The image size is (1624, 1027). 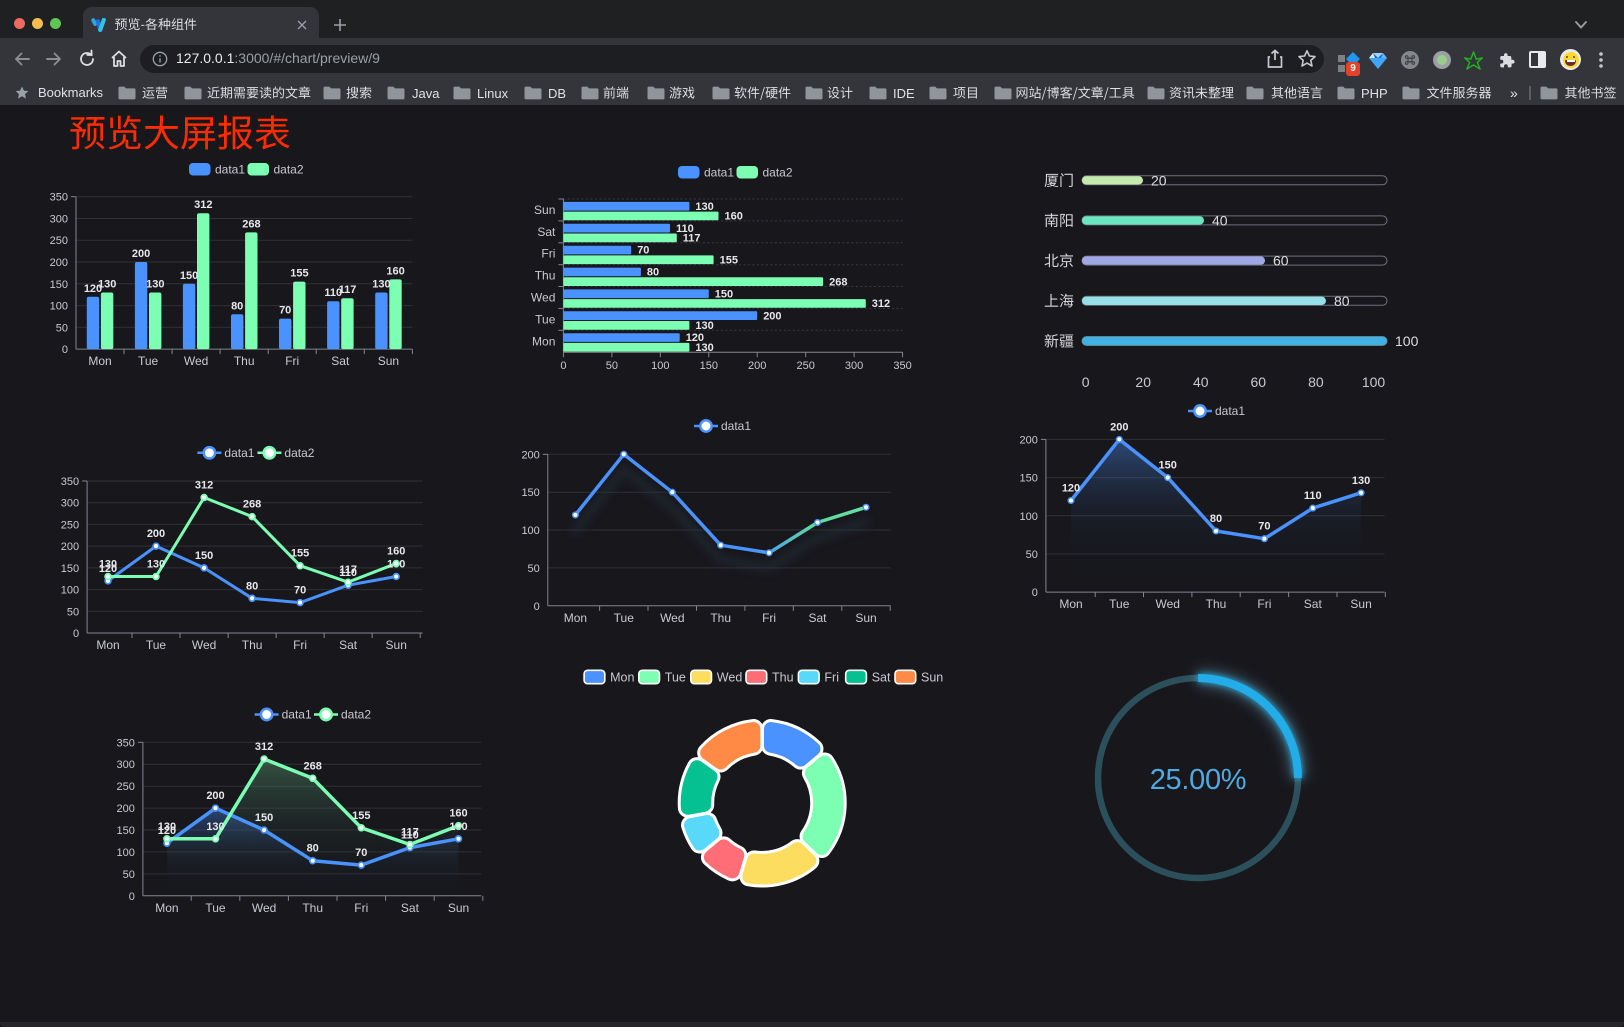 I want to click on svg-text: 20, so click(x=1143, y=382).